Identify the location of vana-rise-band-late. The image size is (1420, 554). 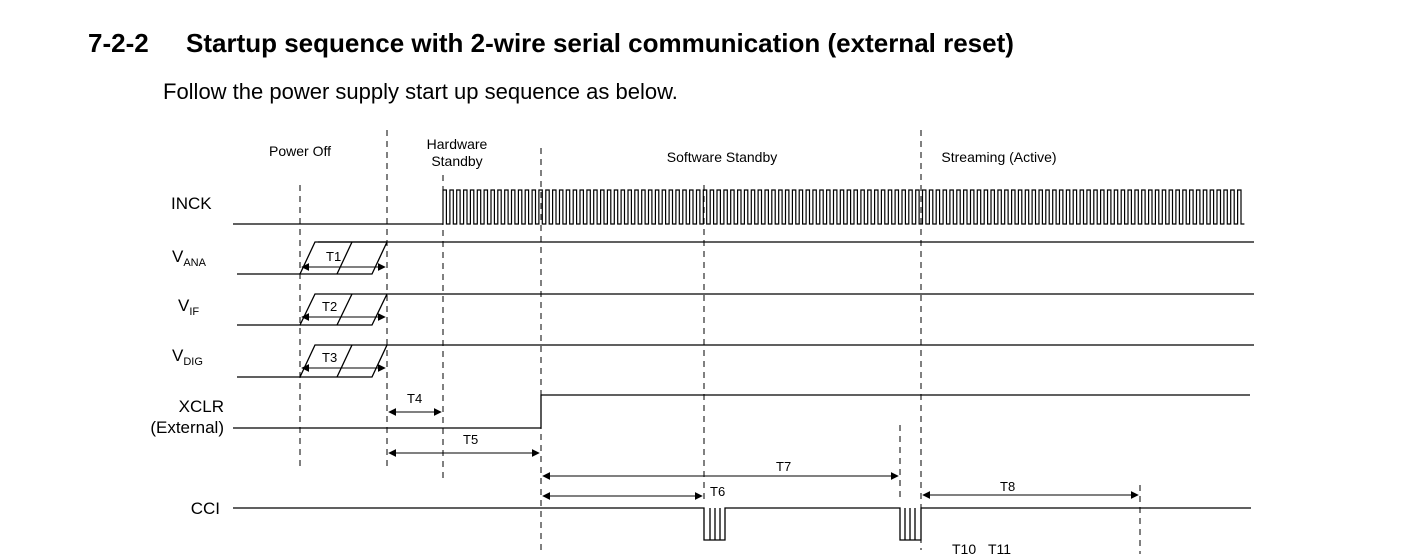
(344, 258).